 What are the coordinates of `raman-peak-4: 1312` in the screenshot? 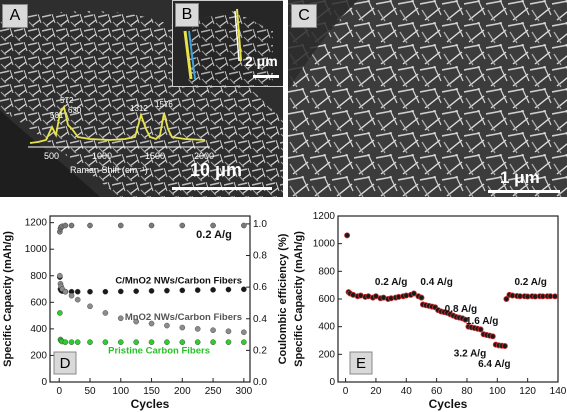 It's located at (139, 108).